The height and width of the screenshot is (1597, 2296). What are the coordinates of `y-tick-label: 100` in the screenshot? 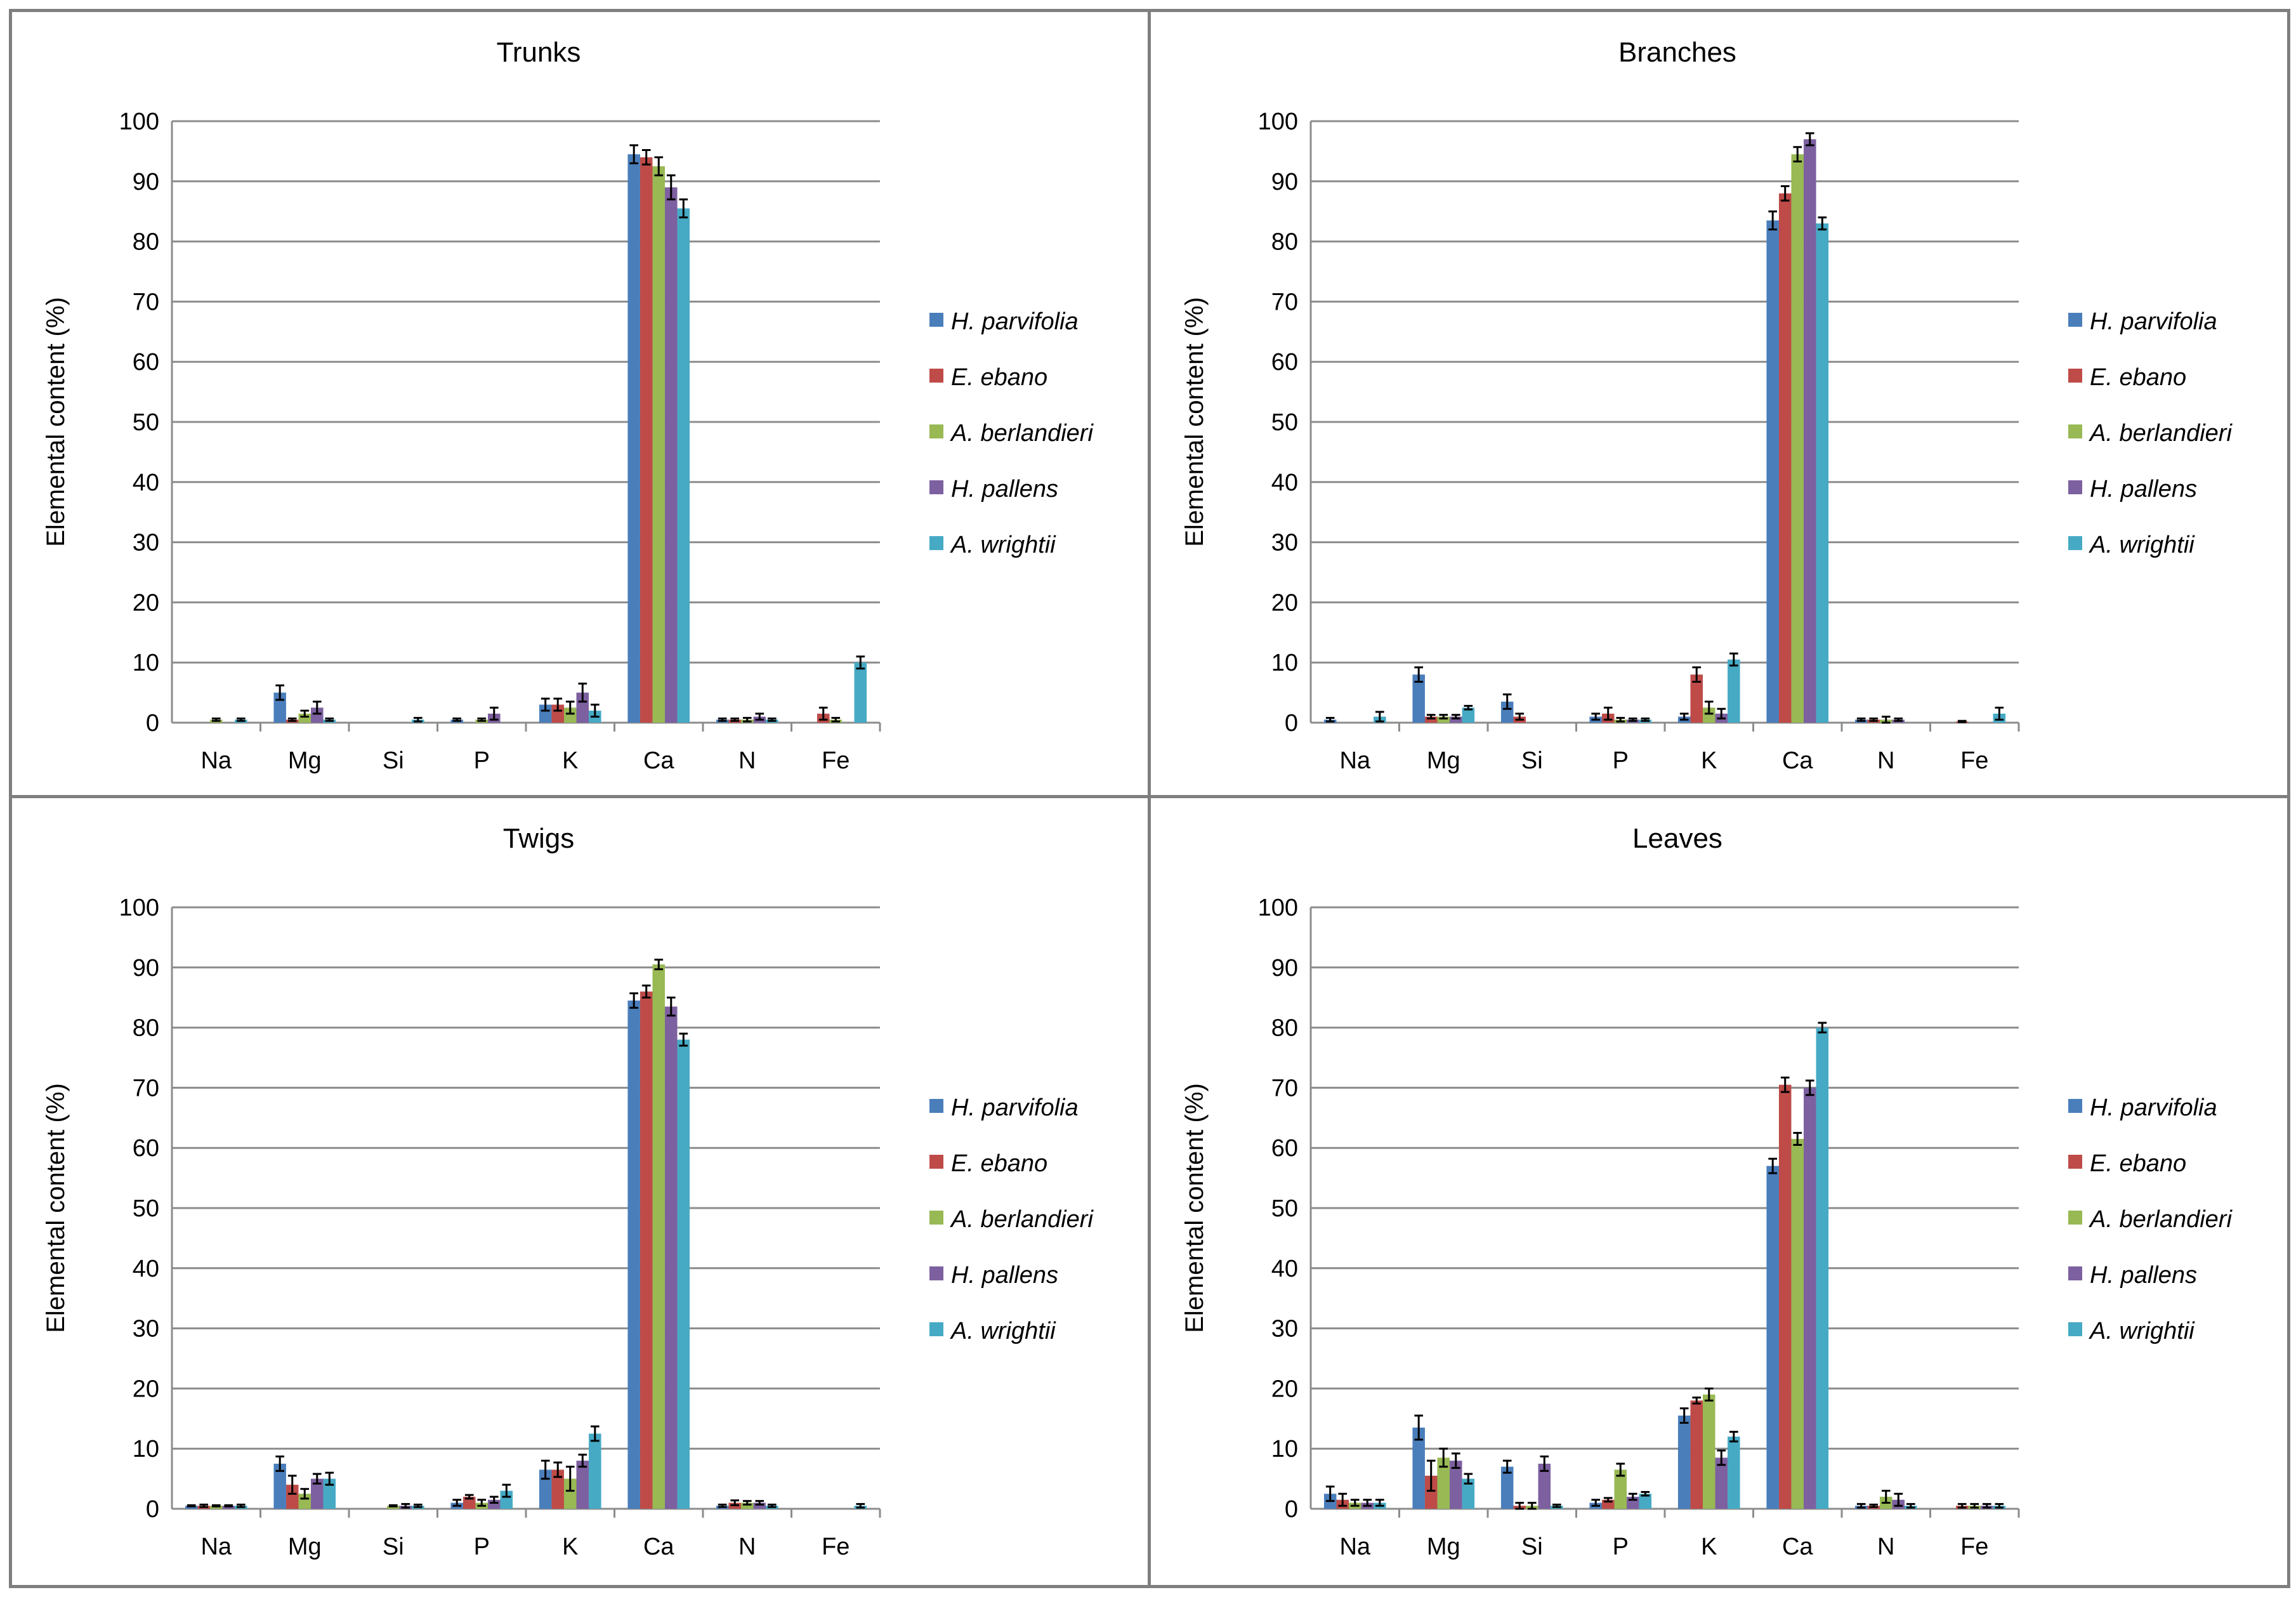 It's located at (1278, 908).